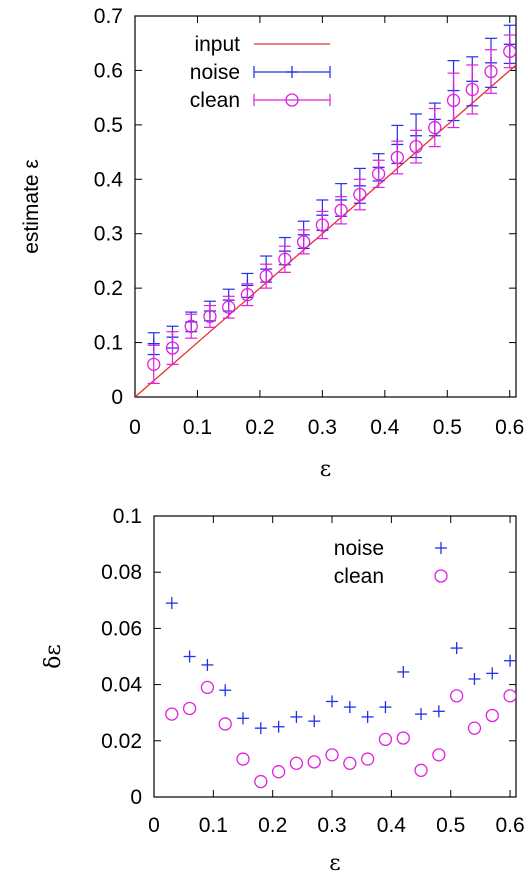 This screenshot has width=528, height=882. What do you see at coordinates (121, 628) in the screenshot?
I see `y-tick-label: 0.06` at bounding box center [121, 628].